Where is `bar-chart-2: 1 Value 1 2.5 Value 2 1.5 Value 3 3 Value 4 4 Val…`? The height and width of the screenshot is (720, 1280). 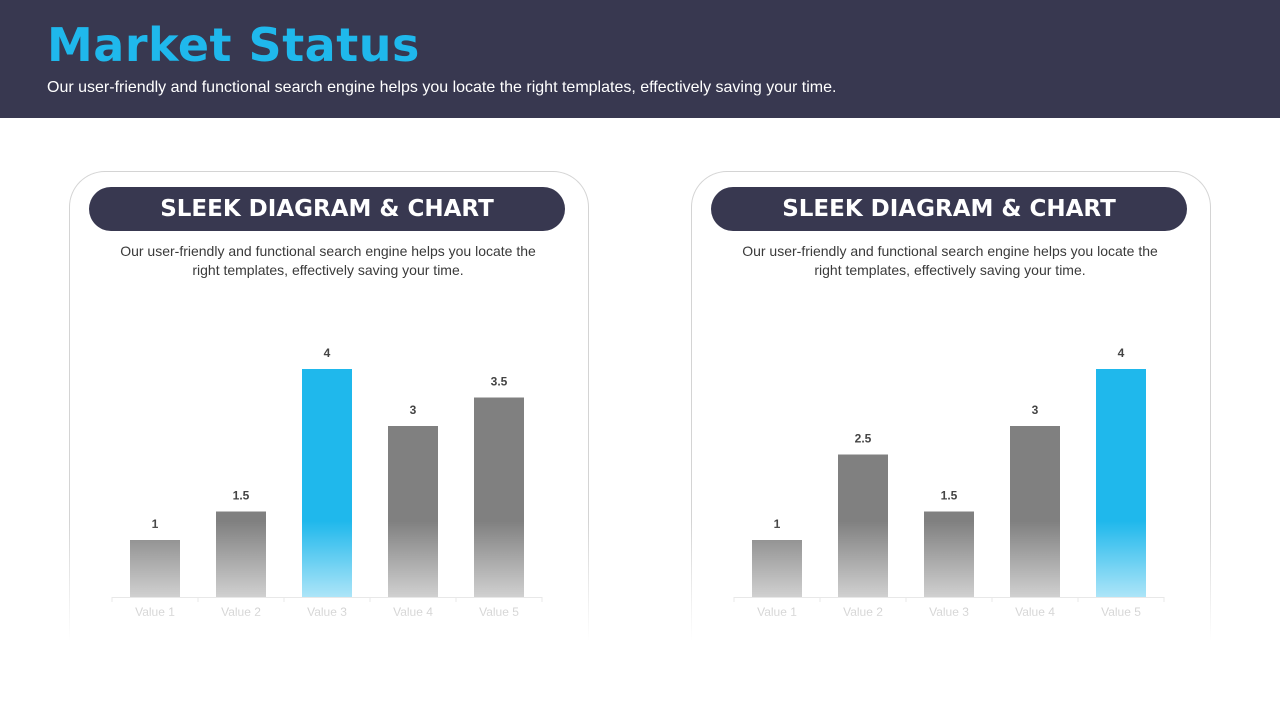 bar-chart-2: 1 Value 1 2.5 Value 2 1.5 Value 3 3 Value 4 4 Val… is located at coordinates (949, 482).